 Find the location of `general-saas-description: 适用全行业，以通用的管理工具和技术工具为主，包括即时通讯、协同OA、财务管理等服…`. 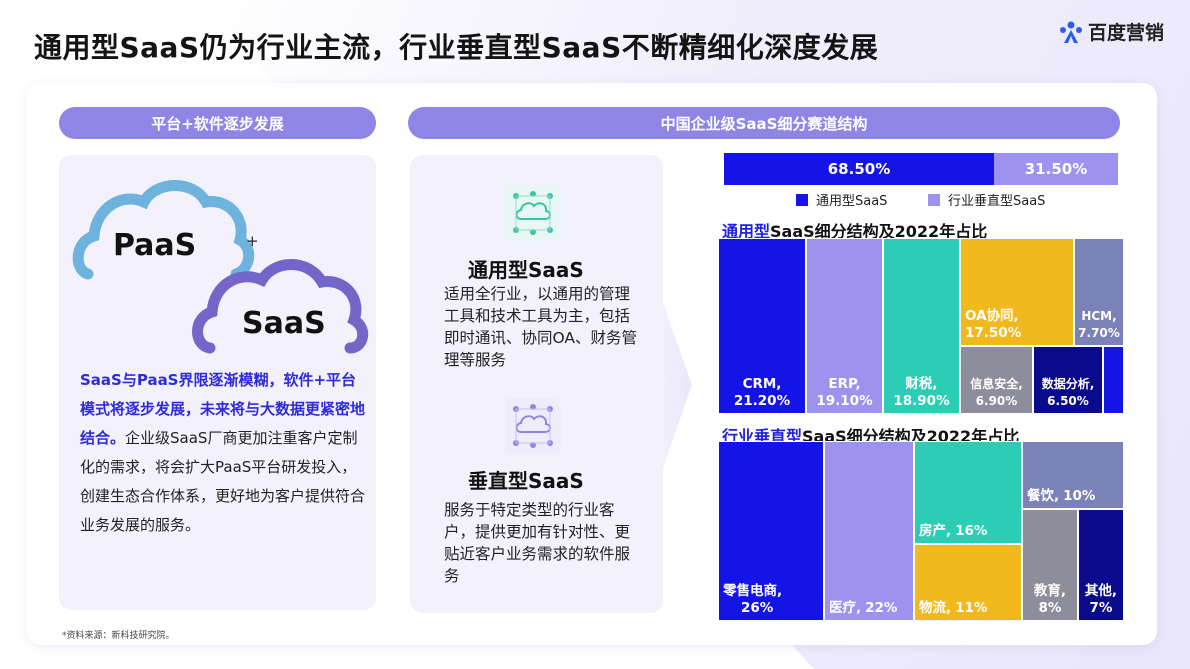

general-saas-description: 适用全行业，以通用的管理工具和技术工具为主，包括即时通讯、协同OA、财务管理等服… is located at coordinates (541, 327).